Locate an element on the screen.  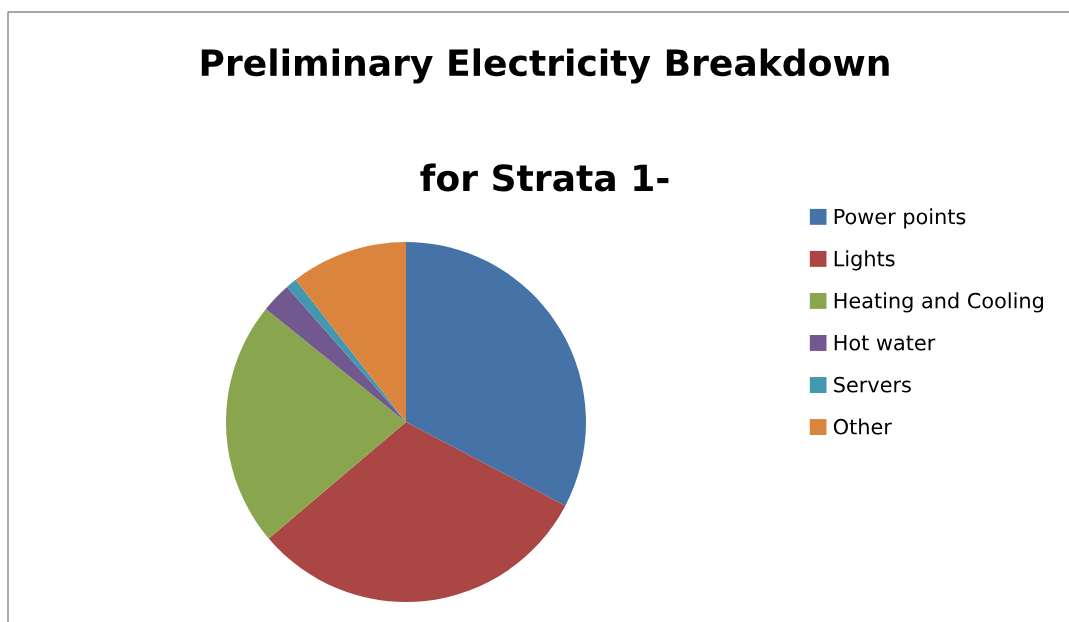
legend-label: Other is located at coordinates (862, 426).